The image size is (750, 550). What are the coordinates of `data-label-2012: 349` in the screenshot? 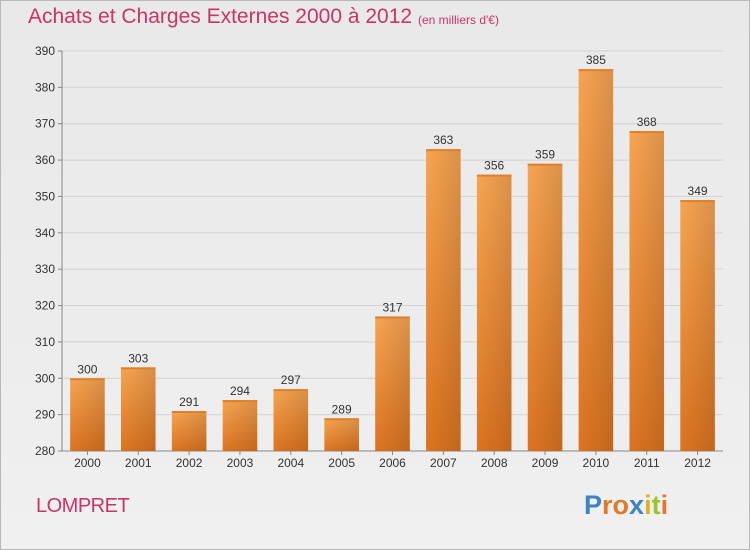 It's located at (698, 191).